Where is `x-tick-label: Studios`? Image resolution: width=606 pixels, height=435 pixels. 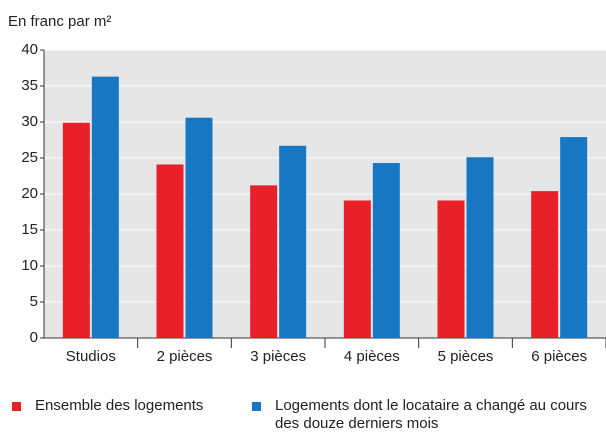
x-tick-label: Studios is located at coordinates (91, 356).